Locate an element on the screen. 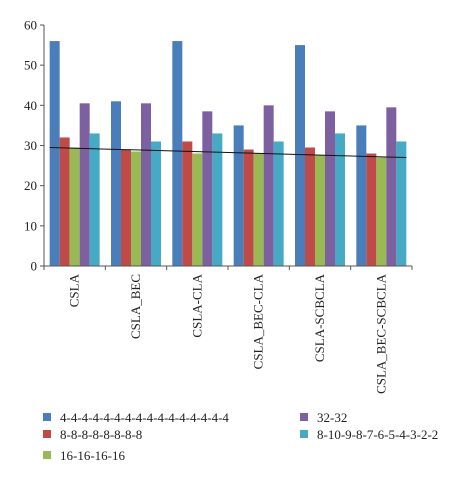 This screenshot has width=474, height=491. y-tick-label-0: 0 is located at coordinates (34, 266).